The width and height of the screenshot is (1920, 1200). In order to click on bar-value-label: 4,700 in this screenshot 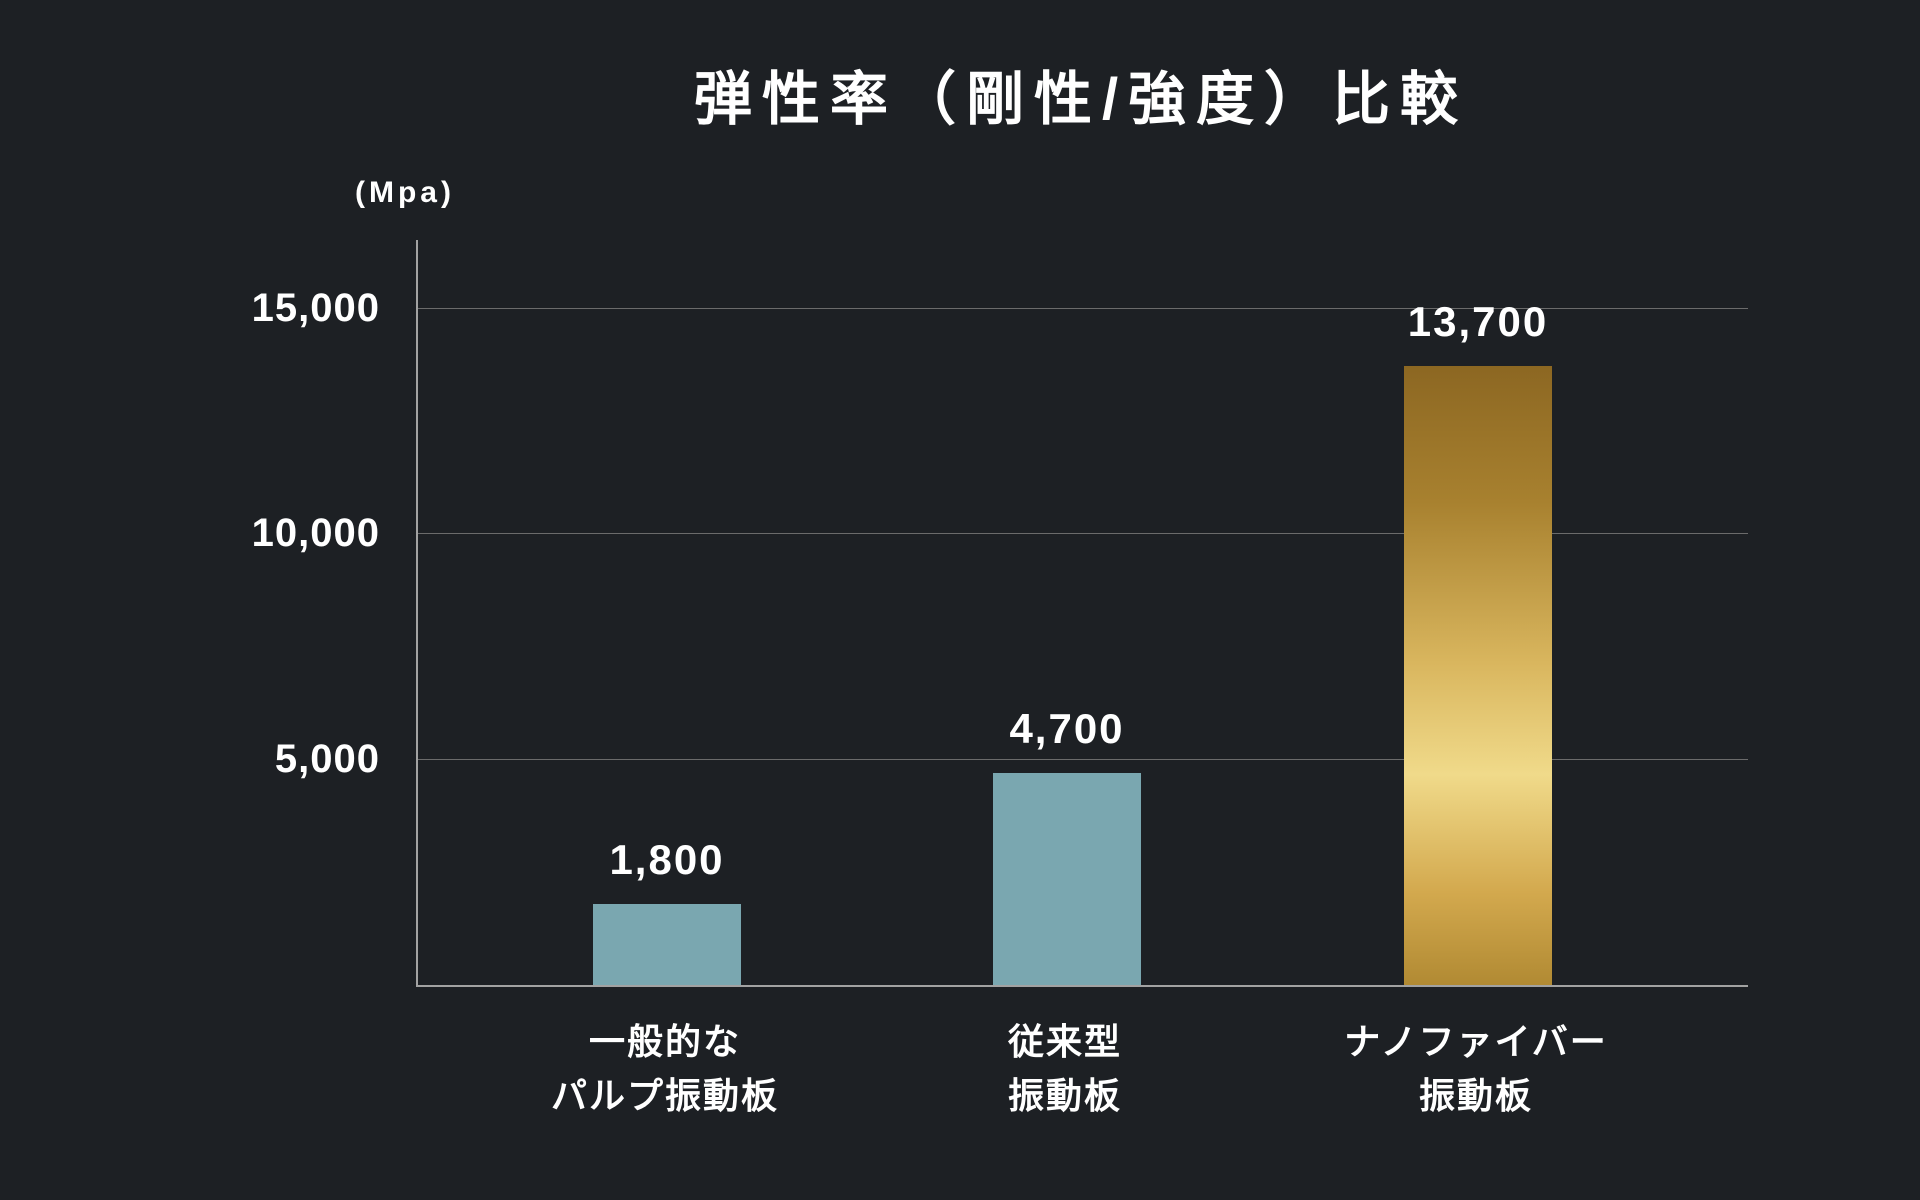, I will do `click(1067, 728)`.